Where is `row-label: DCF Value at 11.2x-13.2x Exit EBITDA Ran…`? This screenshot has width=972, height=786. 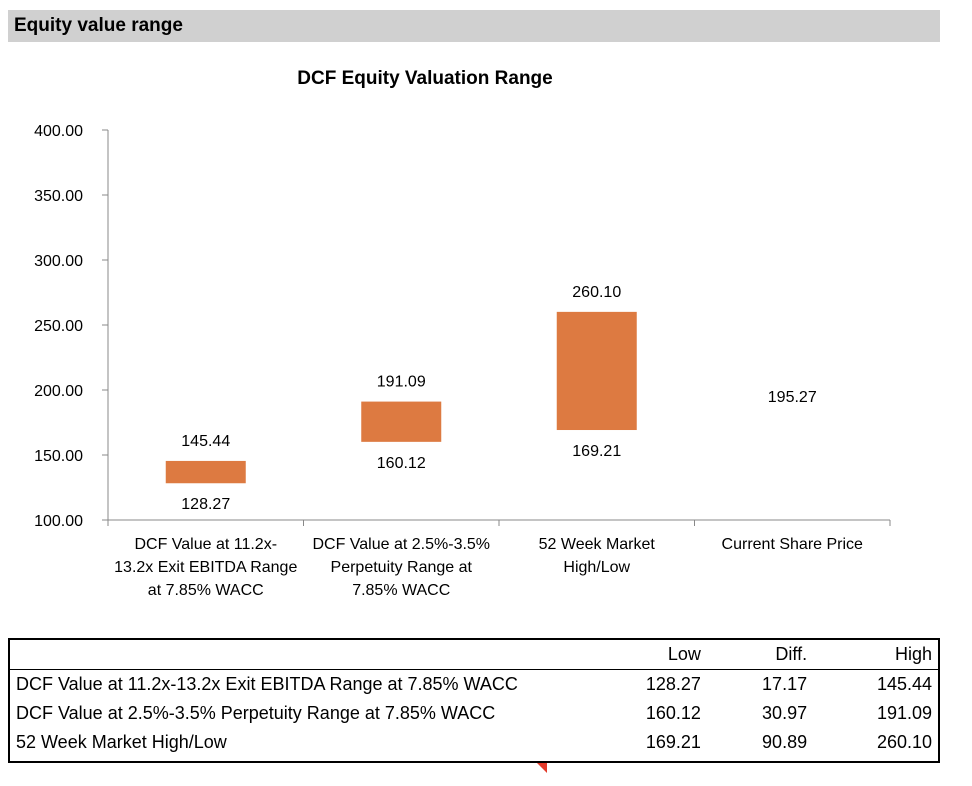
row-label: DCF Value at 11.2x-13.2x Exit EBITDA Ran… is located at coordinates (267, 684).